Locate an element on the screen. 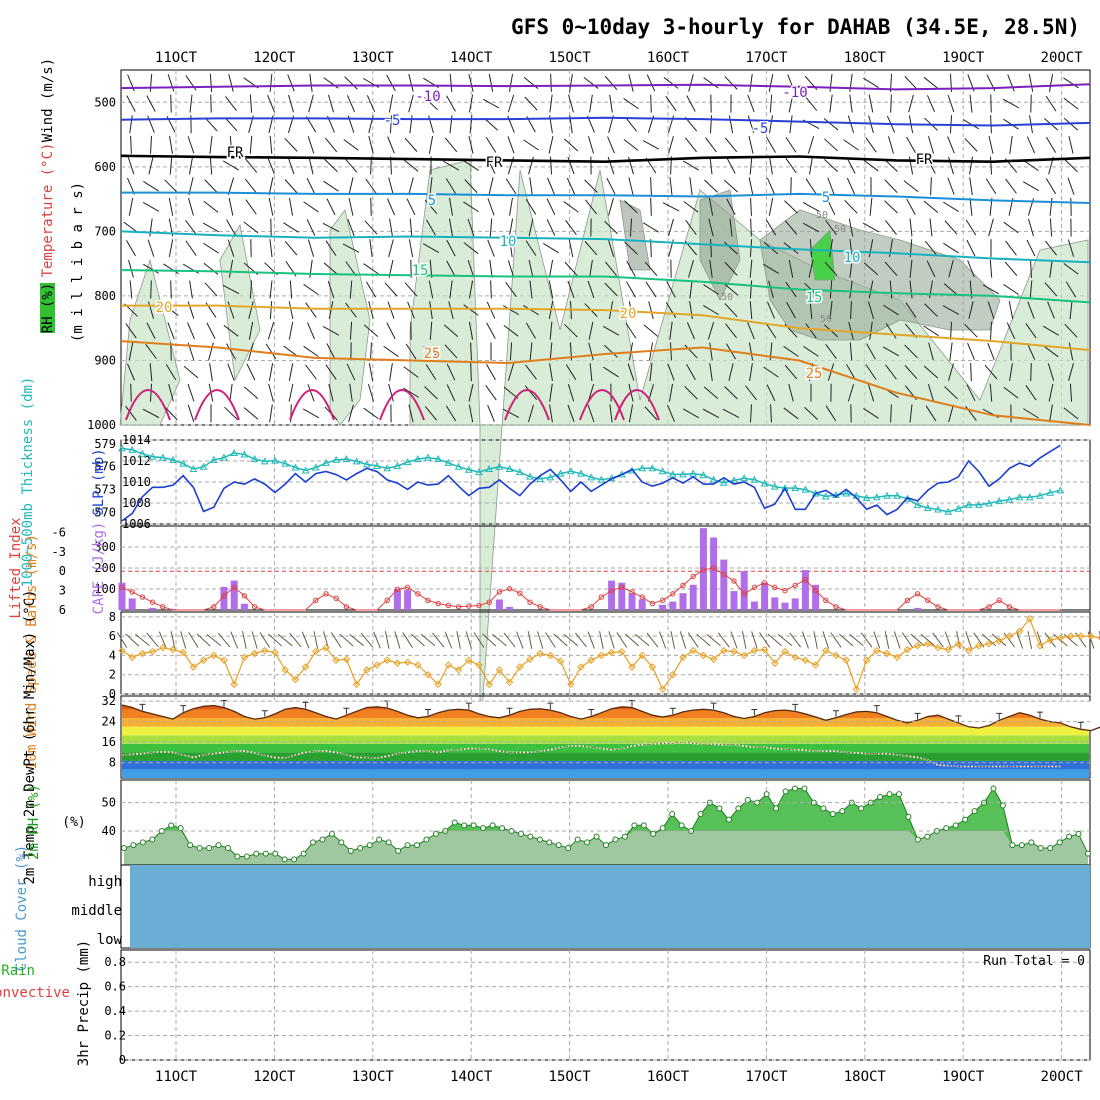  y-tick-label: 8 is located at coordinates (112, 763).